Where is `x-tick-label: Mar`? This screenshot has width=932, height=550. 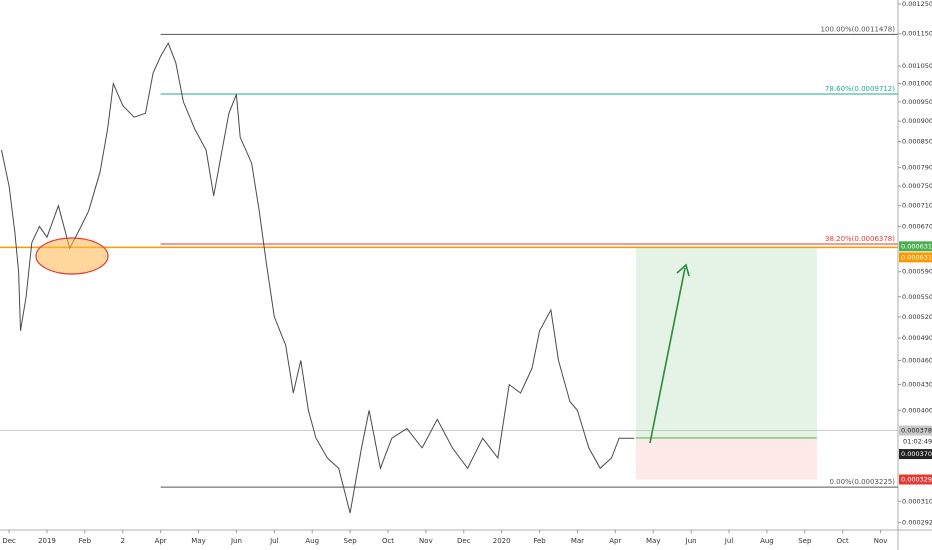
x-tick-label: Mar is located at coordinates (577, 541).